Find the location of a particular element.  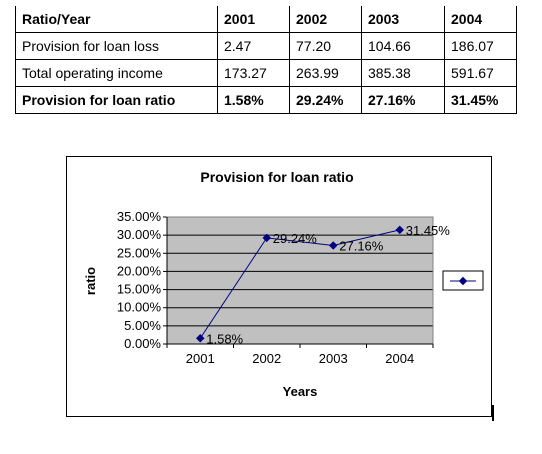

data-label: 1.58% is located at coordinates (224, 338).